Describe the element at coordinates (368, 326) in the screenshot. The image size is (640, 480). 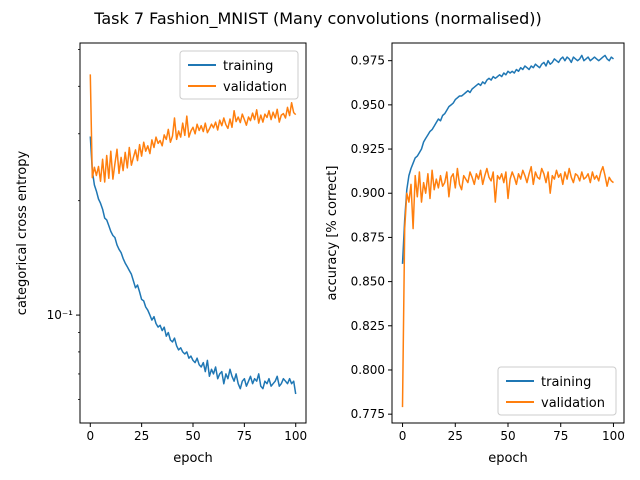
I see `accuracy-ytick-label: 0.825` at that location.